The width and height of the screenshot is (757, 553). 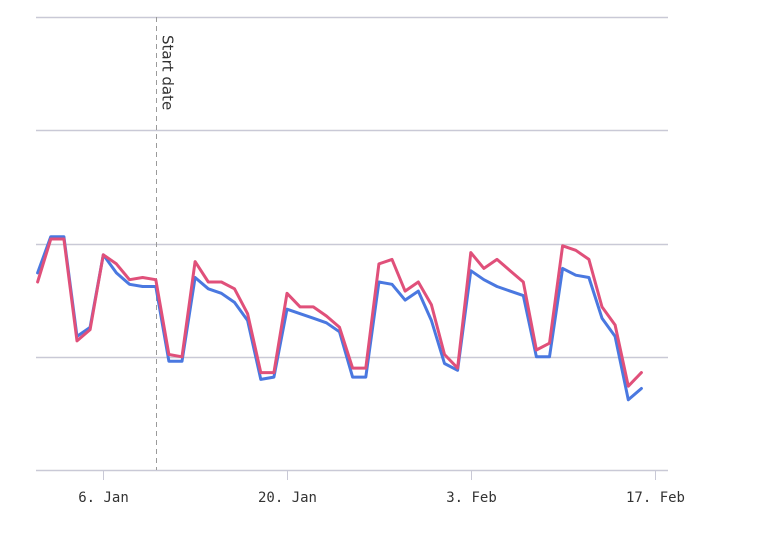 I want to click on x-axis: 6. Jan 20. Jan 3. Feb 17. Feb, so click(x=381, y=488).